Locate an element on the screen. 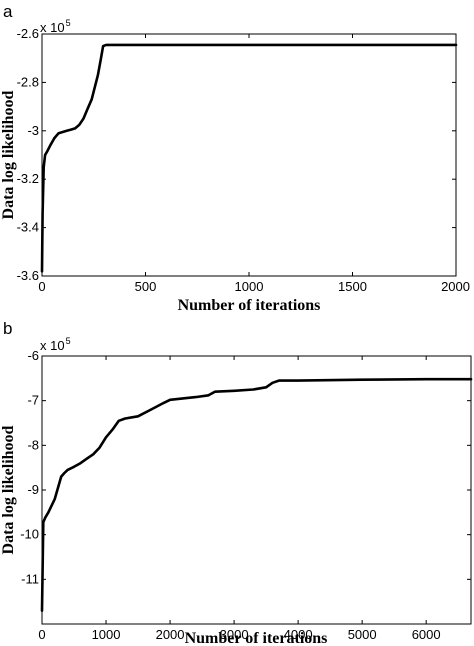 Image resolution: width=474 pixels, height=646 pixels. y-tick-label: -7 is located at coordinates (33, 400).